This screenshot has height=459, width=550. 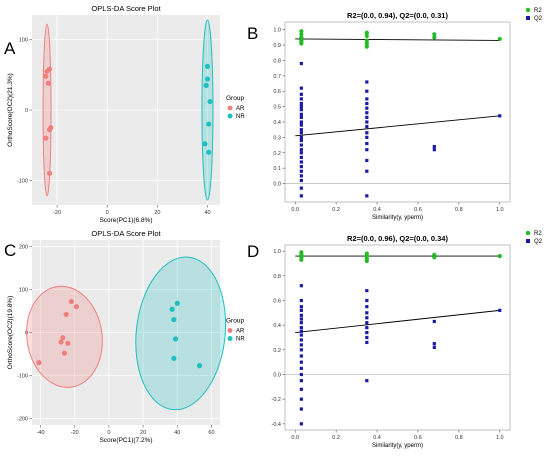 I want to click on x-tick-label: 60, so click(x=211, y=433).